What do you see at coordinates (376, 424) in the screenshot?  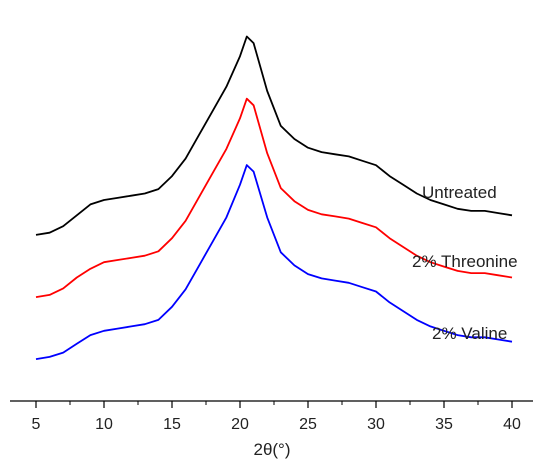 I see `x-tick-label: 30` at bounding box center [376, 424].